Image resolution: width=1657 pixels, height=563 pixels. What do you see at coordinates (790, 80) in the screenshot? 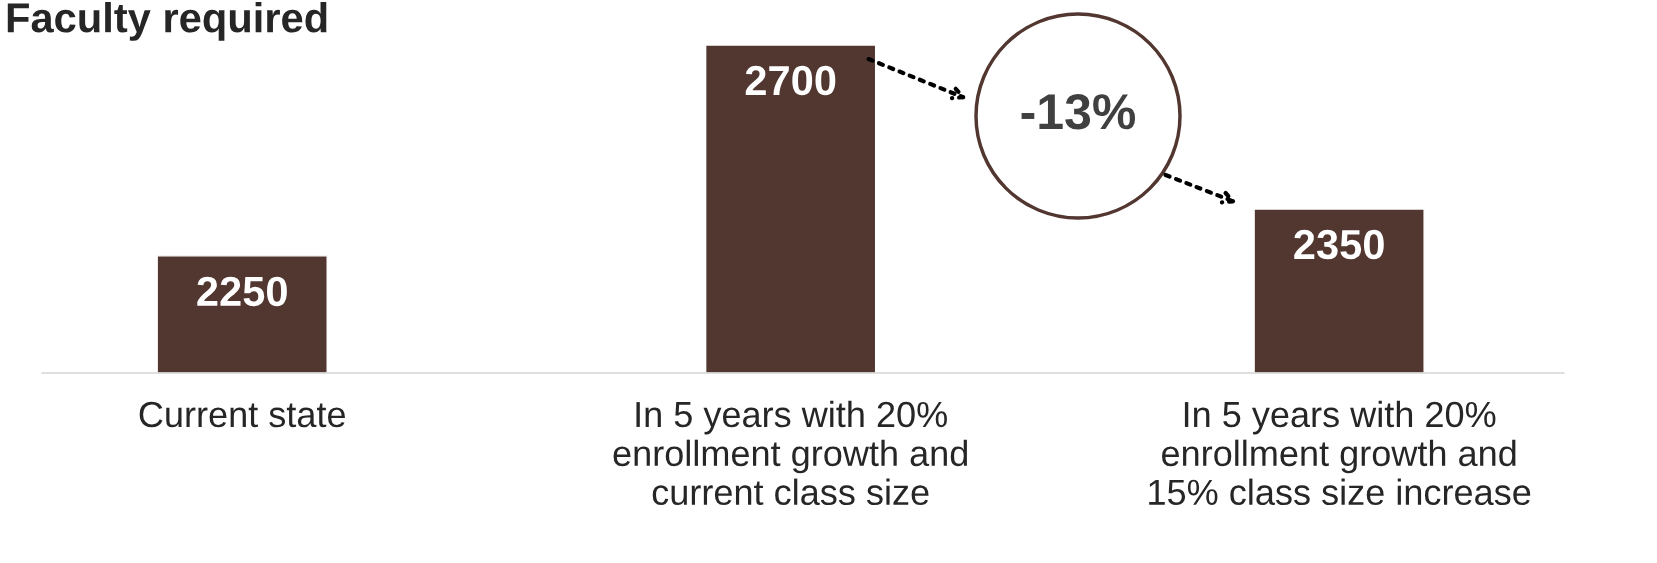
I see `data-label: 2700` at bounding box center [790, 80].